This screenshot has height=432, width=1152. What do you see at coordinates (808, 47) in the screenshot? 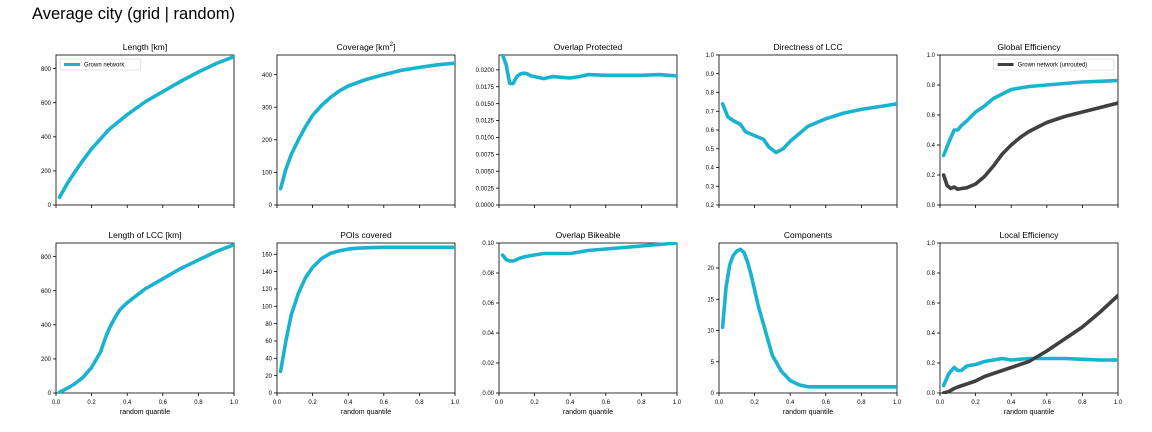
I see `chart-title: Directness of LCC` at bounding box center [808, 47].